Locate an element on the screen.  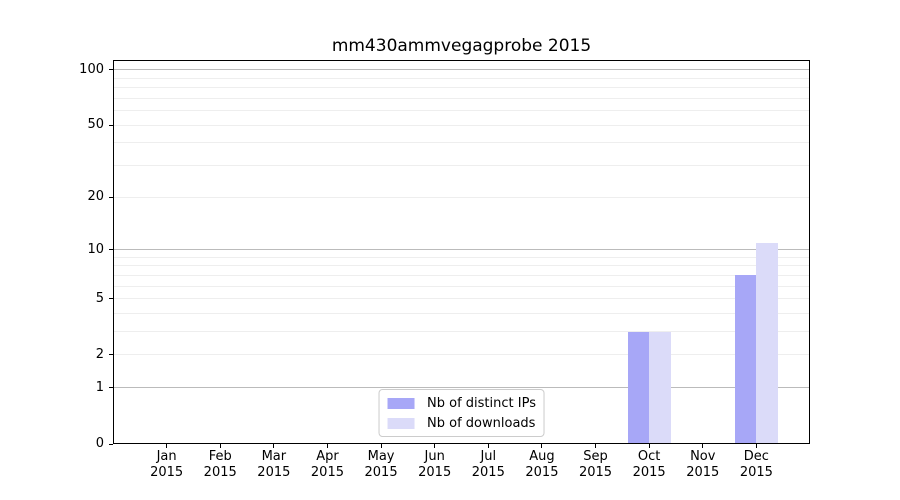
x-tick-label: Oct 2015 is located at coordinates (649, 464).